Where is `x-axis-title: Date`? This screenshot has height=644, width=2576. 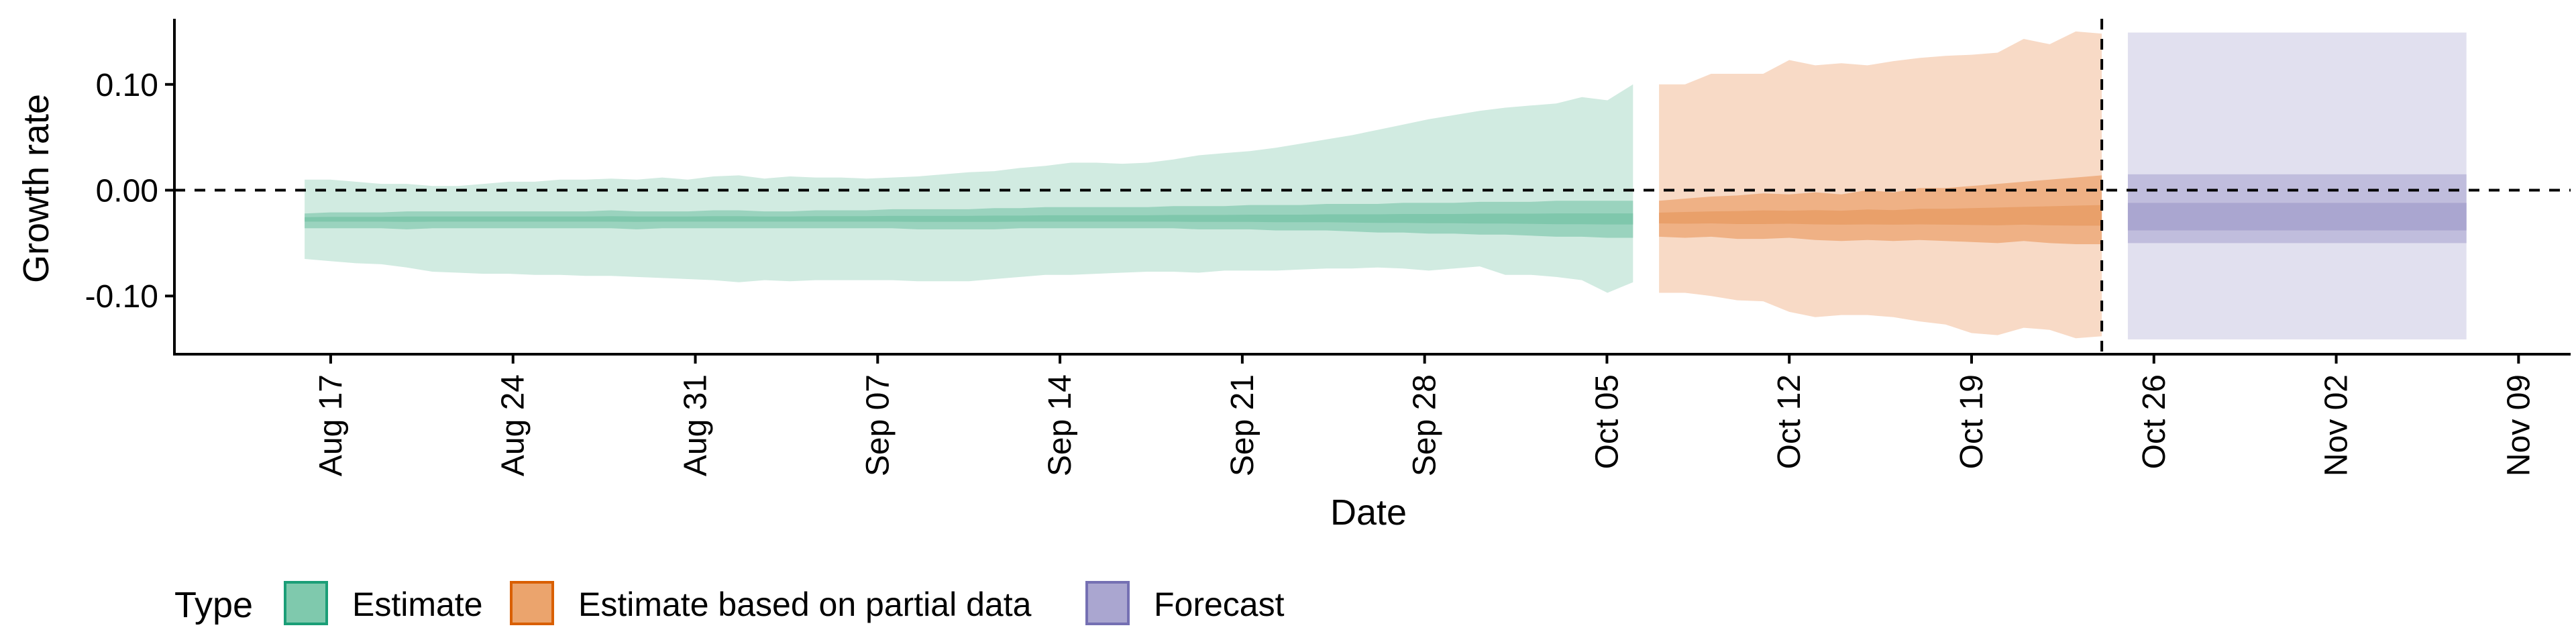
x-axis-title: Date is located at coordinates (1368, 512).